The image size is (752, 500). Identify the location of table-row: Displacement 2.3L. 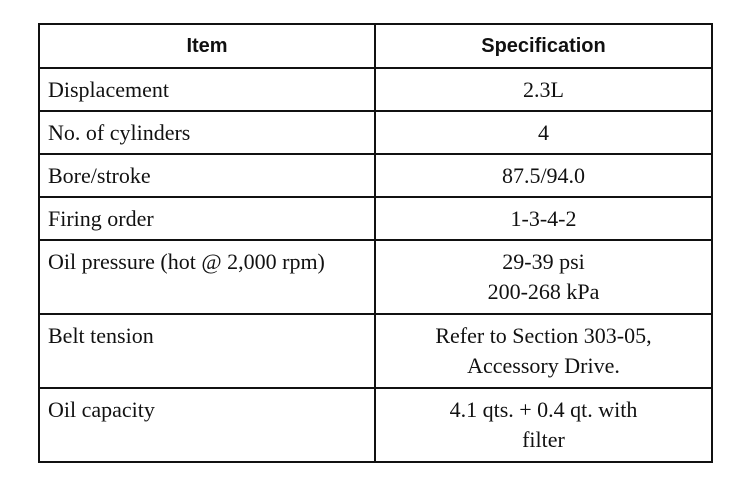
(375, 89).